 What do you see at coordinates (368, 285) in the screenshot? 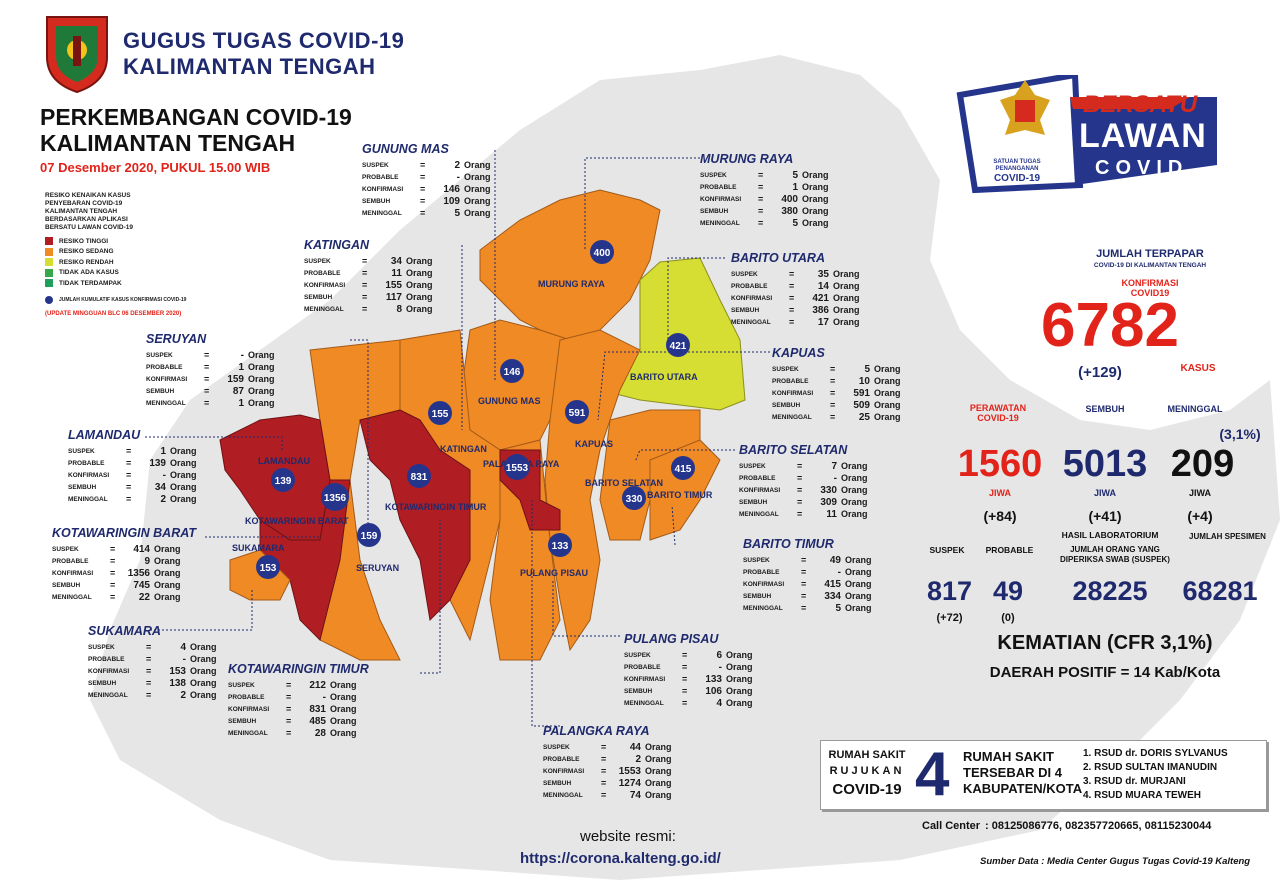
I see `stat-row-konfirmasi: KONFIRMASI = 155 Orang` at bounding box center [368, 285].